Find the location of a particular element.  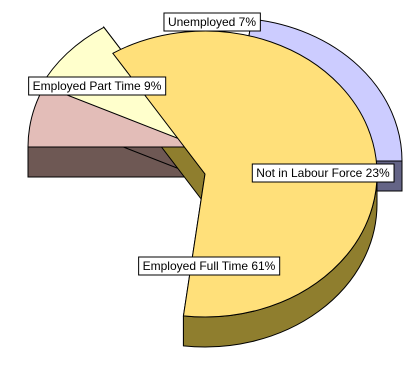

slice-label-part-time-box is located at coordinates (97, 86).